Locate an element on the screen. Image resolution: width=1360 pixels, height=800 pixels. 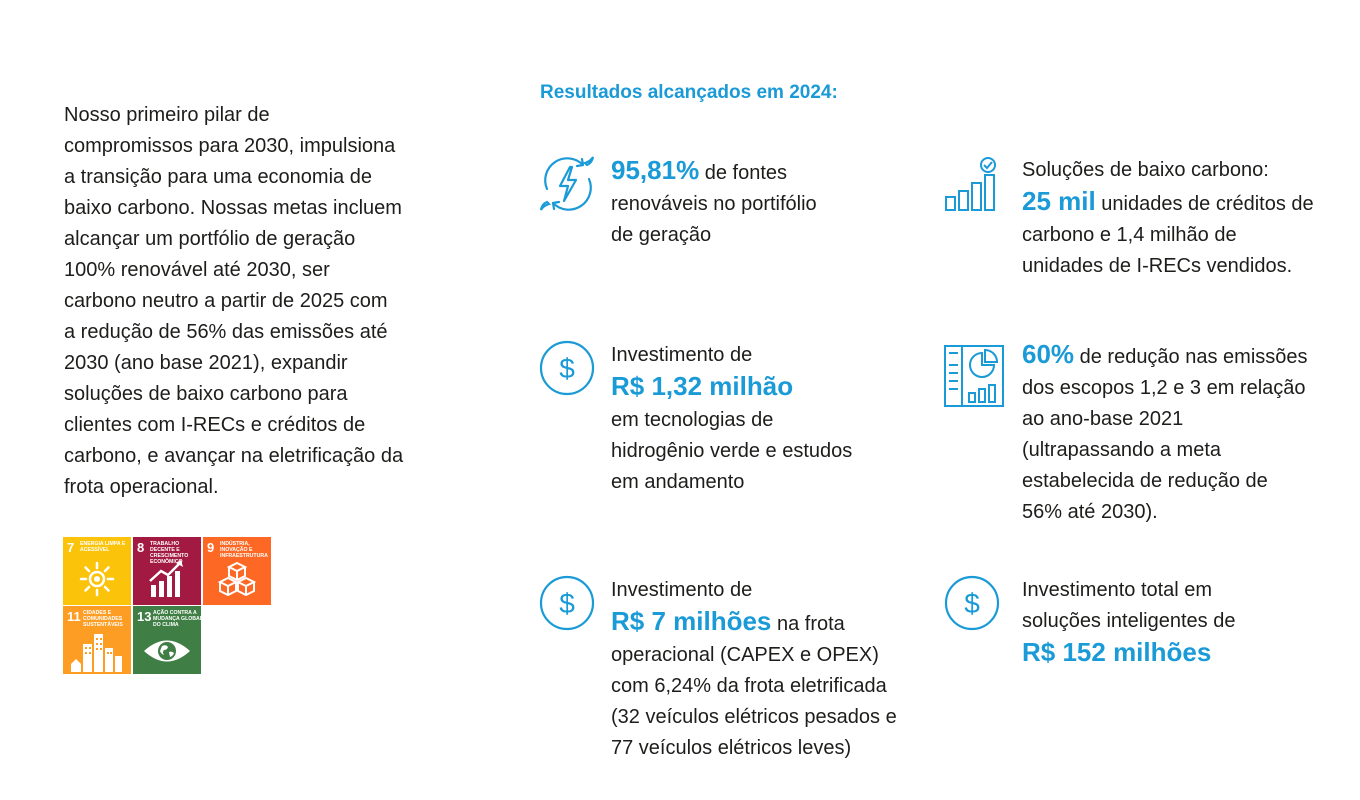
hydrogen-prefix: Investimento de is located at coordinates (682, 355).